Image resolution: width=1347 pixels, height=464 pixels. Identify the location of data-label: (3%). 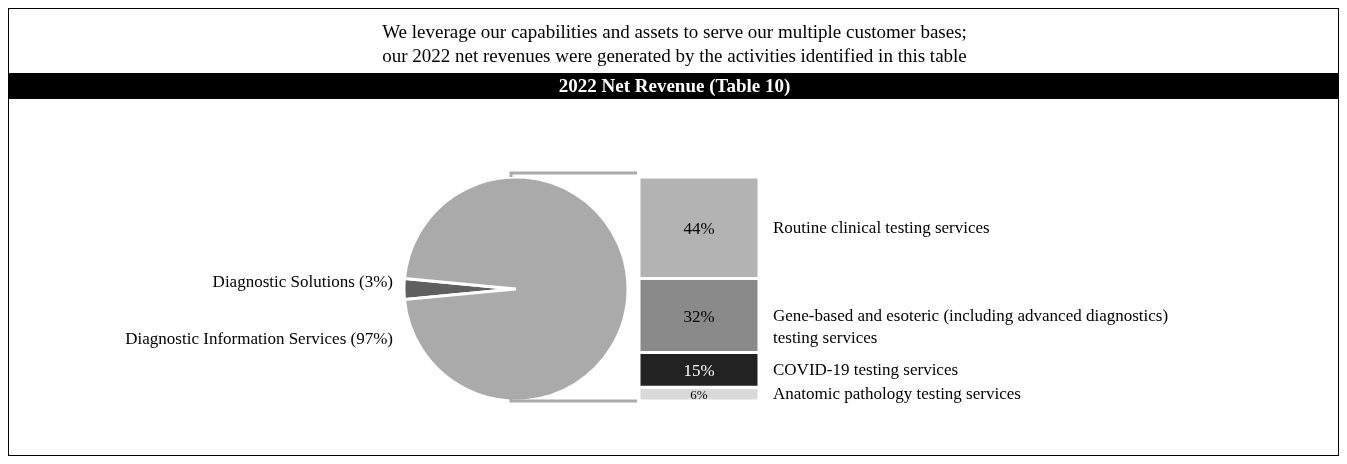
(376, 281).